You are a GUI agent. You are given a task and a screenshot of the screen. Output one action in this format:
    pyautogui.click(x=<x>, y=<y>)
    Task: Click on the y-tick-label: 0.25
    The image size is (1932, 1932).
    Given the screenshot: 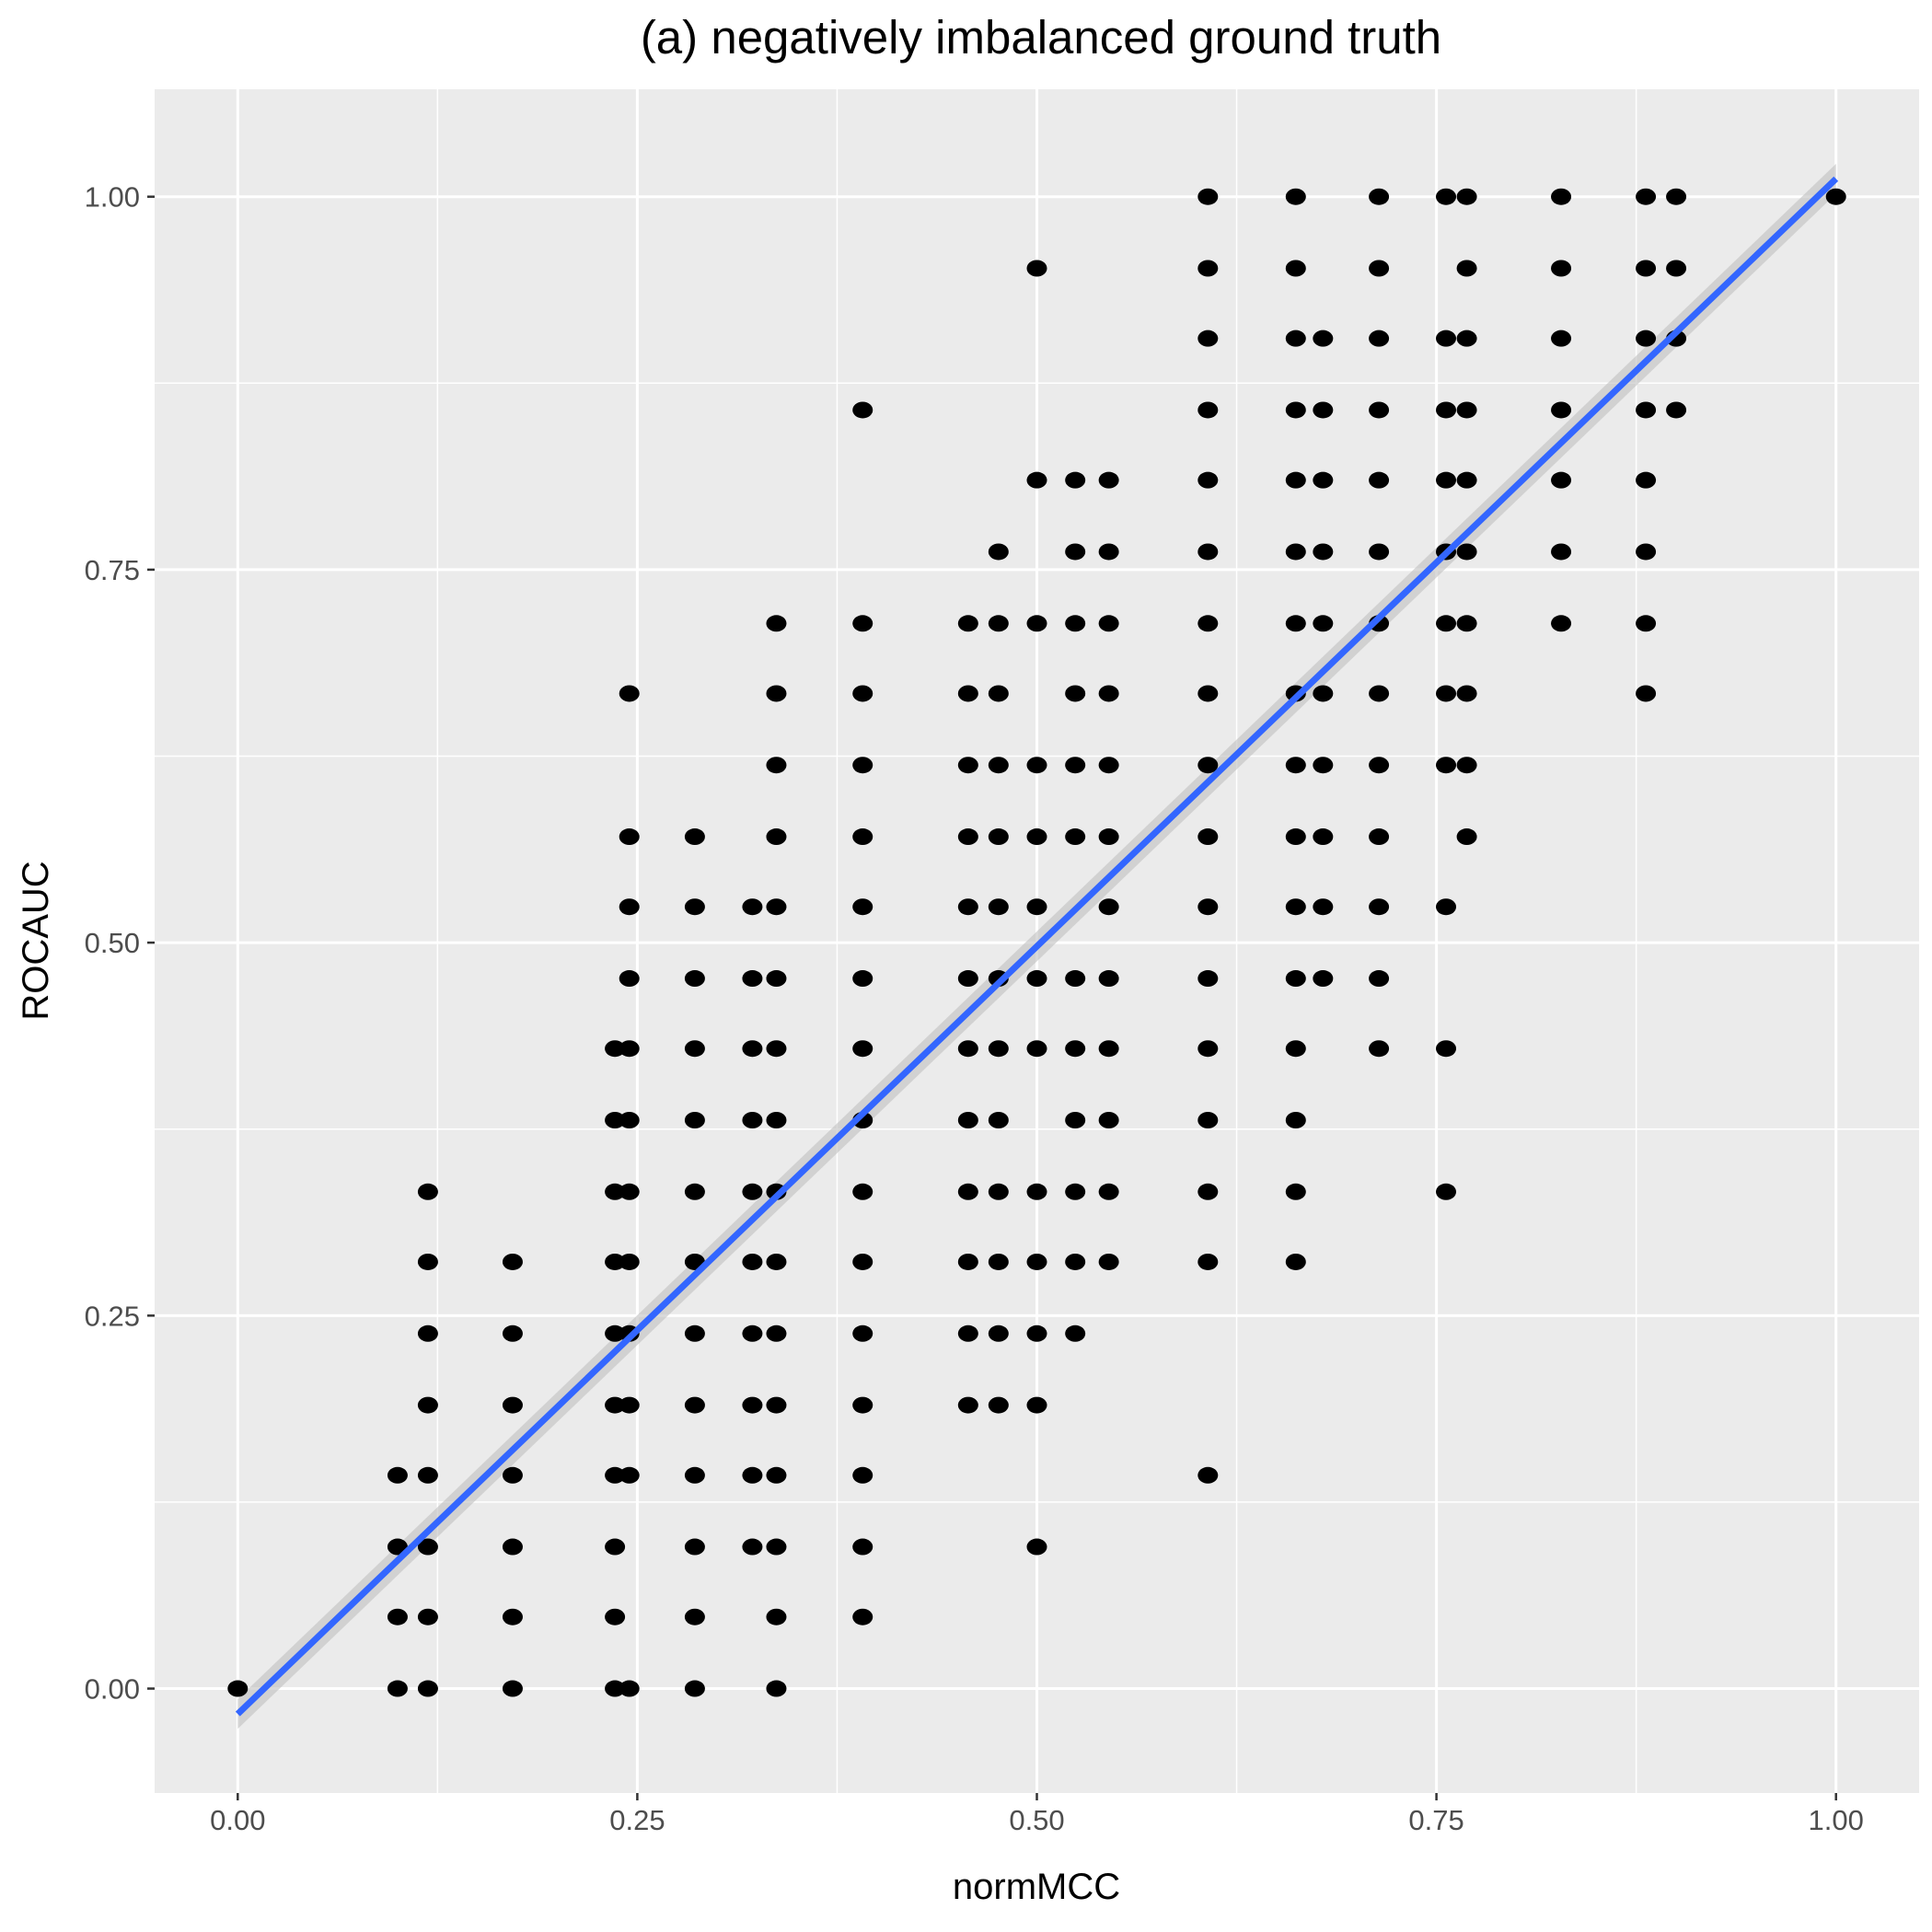 What is the action you would take?
    pyautogui.click(x=113, y=1316)
    